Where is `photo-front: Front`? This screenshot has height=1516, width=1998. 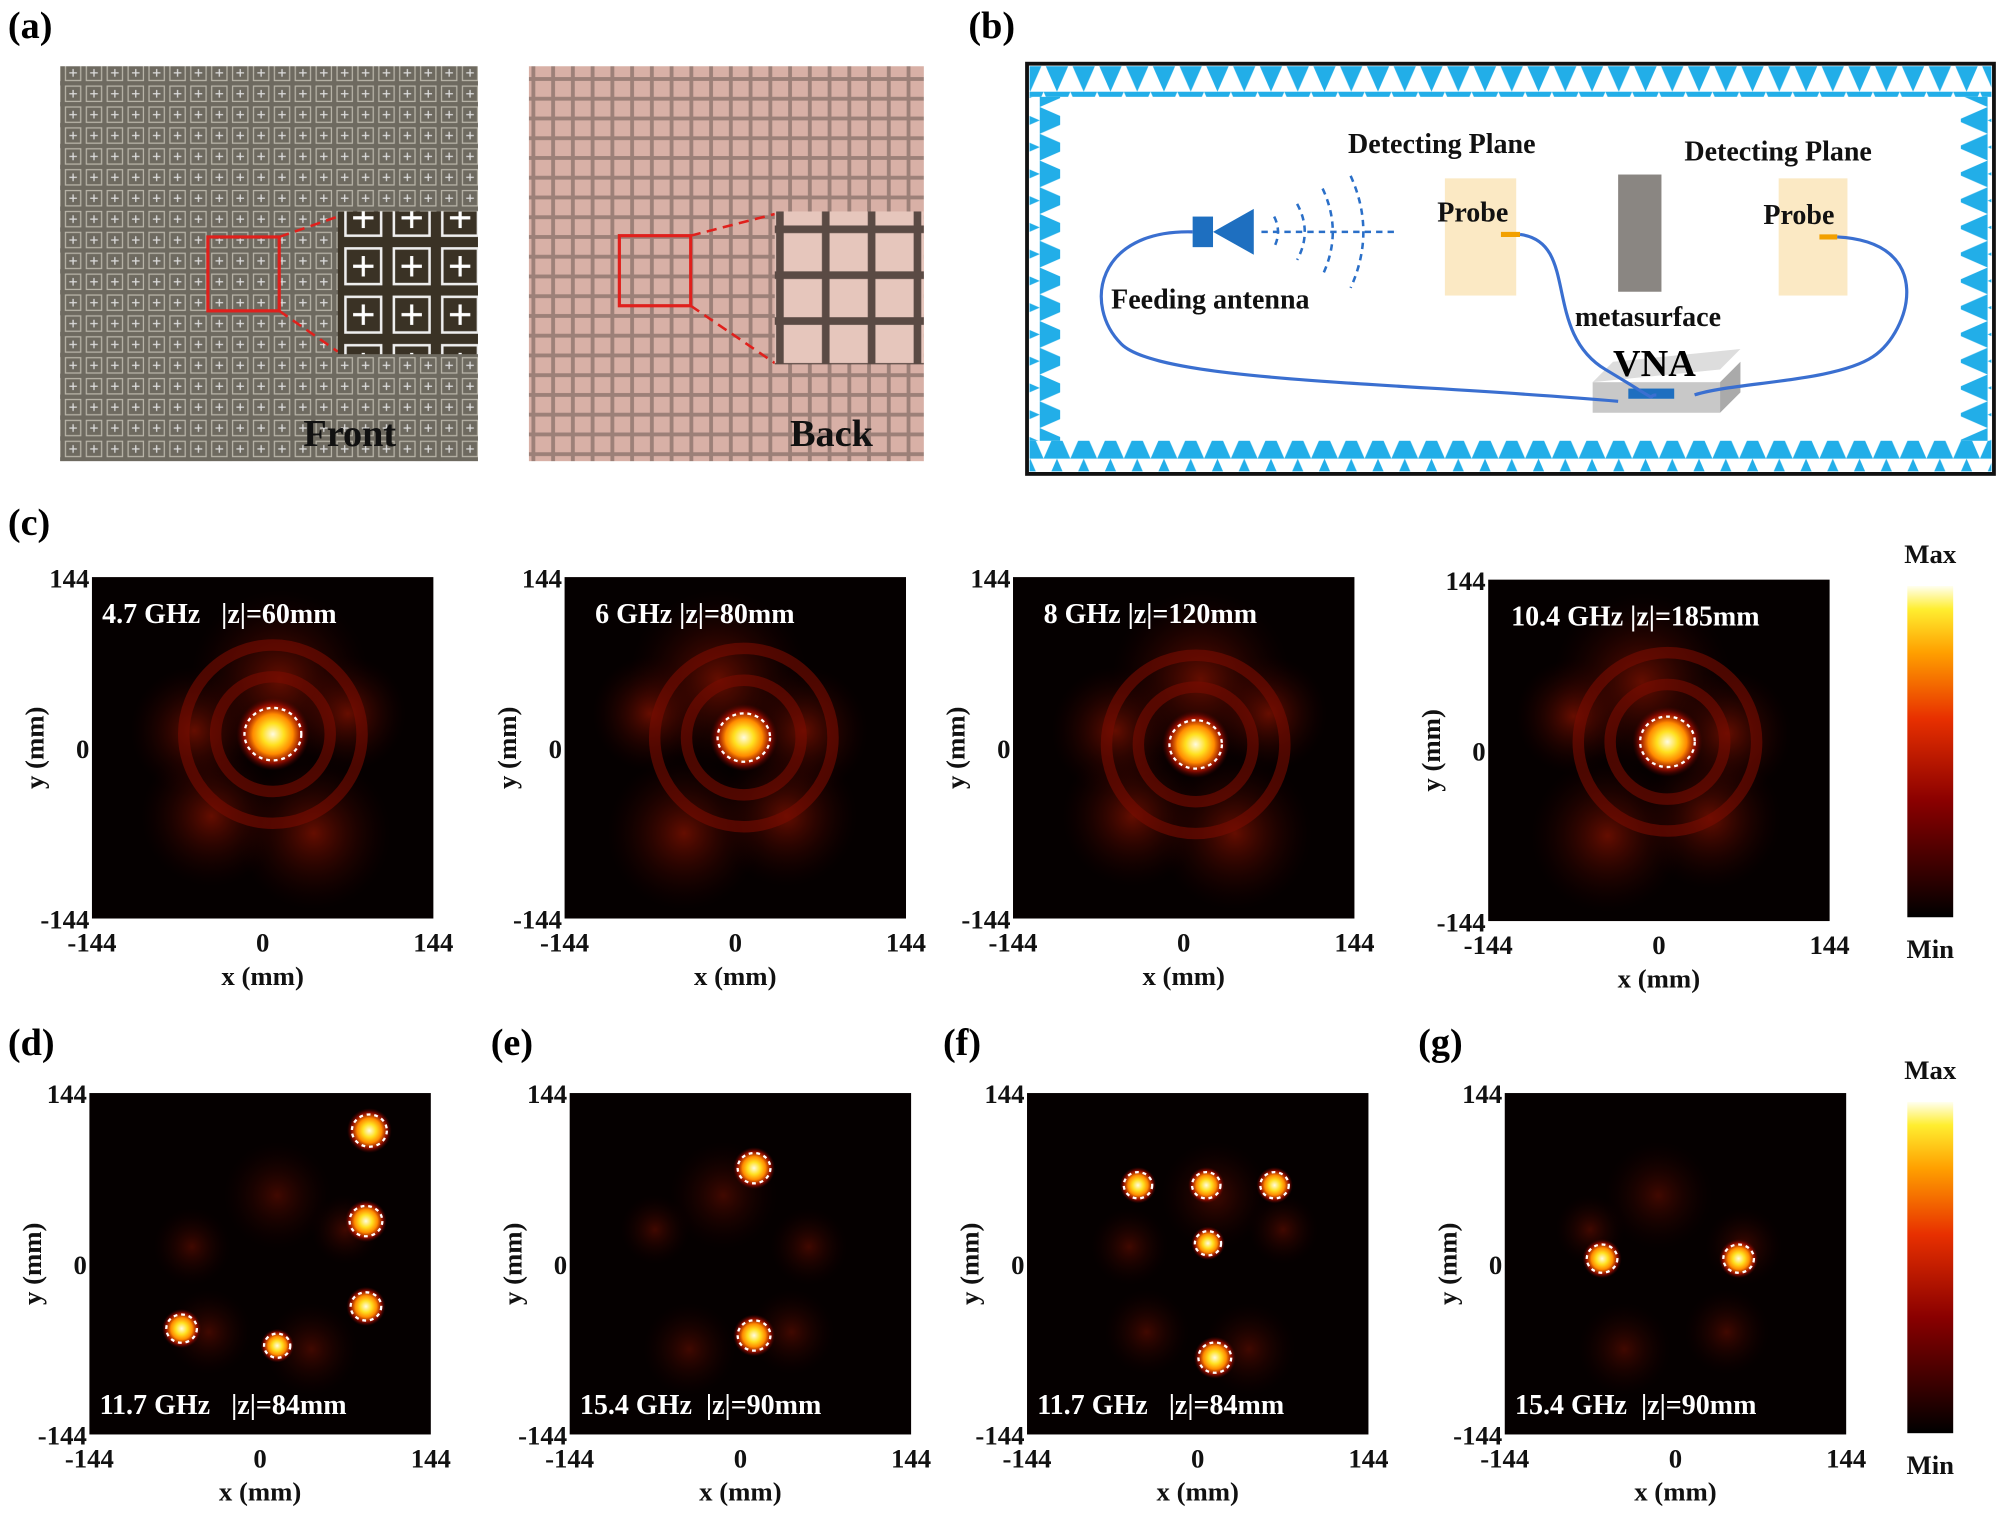 photo-front: Front is located at coordinates (269, 264).